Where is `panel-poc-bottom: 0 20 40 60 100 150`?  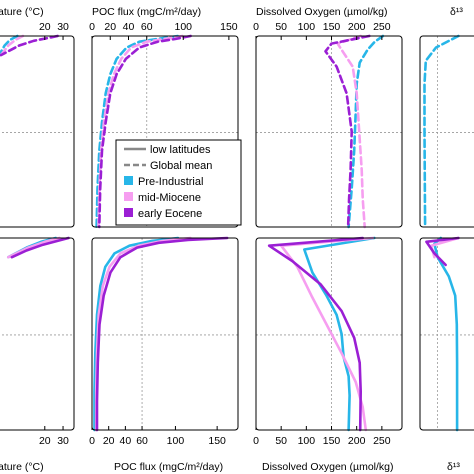
panel-poc-bottom: 0 20 40 60 100 150 is located at coordinates (164, 341).